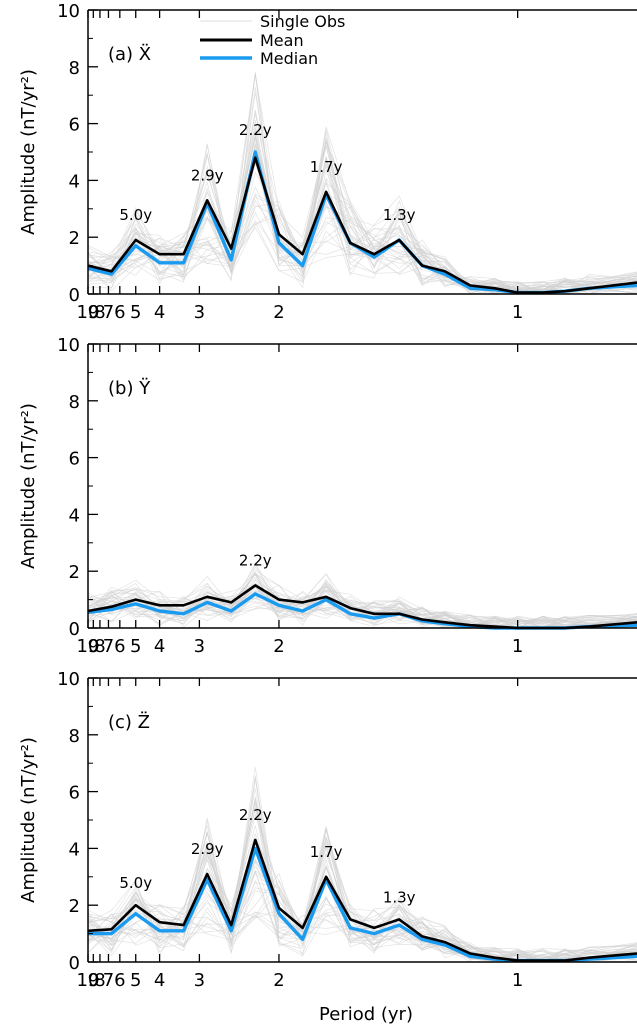 The width and height of the screenshot is (637, 1029). I want to click on panel-label: (b) Ÿ, so click(129, 388).